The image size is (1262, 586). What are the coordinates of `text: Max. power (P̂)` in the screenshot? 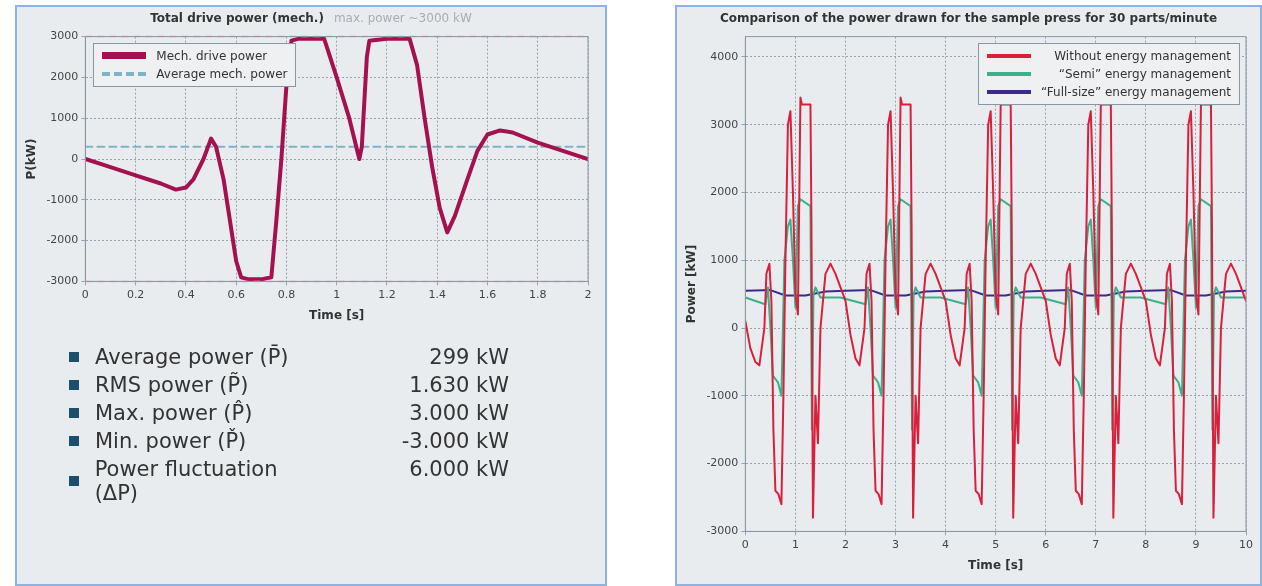 It's located at (174, 413).